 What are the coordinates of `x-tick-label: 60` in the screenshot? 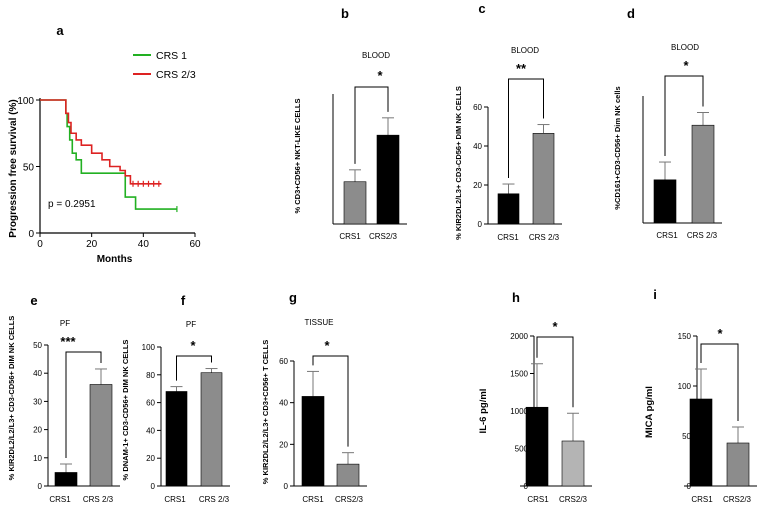 It's located at (195, 244).